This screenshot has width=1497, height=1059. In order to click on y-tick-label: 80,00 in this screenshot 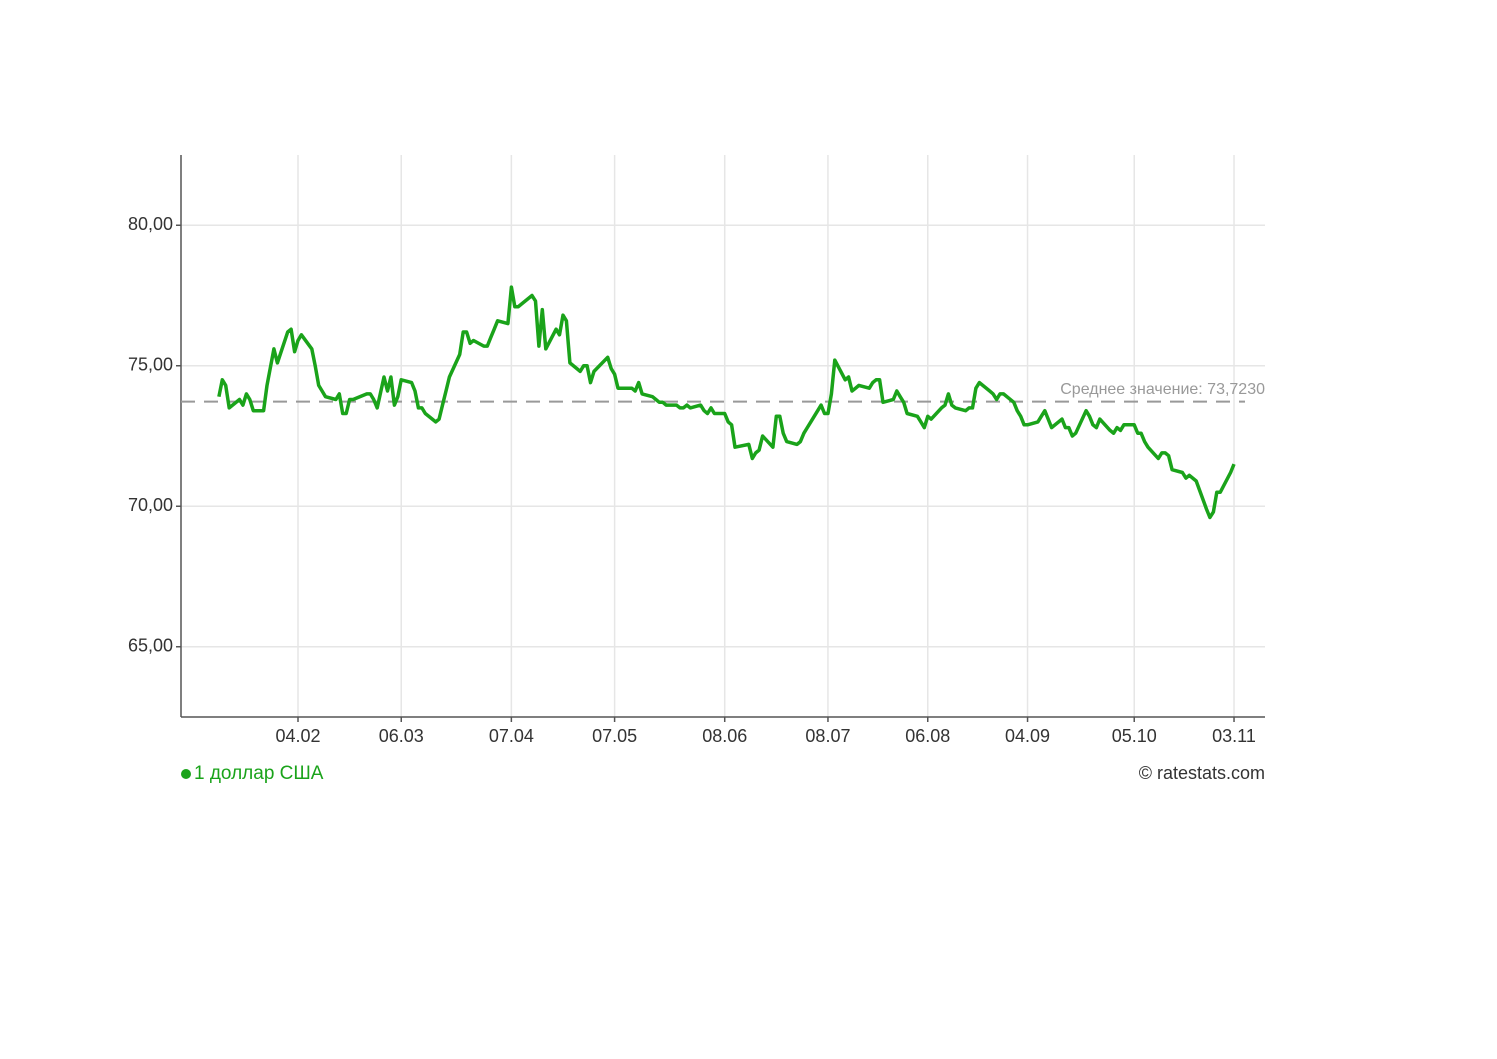, I will do `click(150, 224)`.